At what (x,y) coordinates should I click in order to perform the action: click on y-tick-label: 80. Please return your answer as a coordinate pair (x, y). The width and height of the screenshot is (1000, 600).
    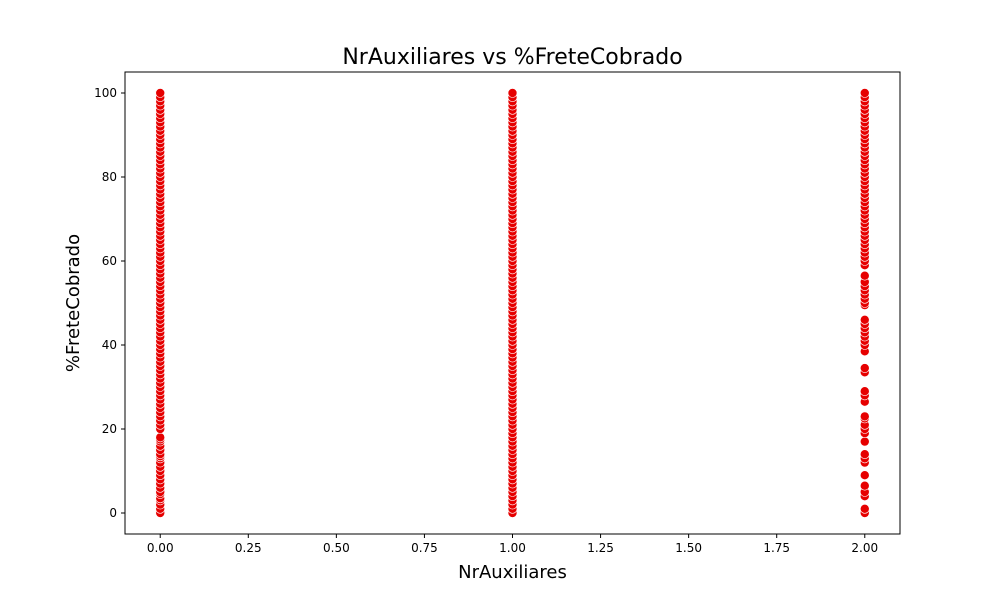
    Looking at the image, I should click on (109, 177).